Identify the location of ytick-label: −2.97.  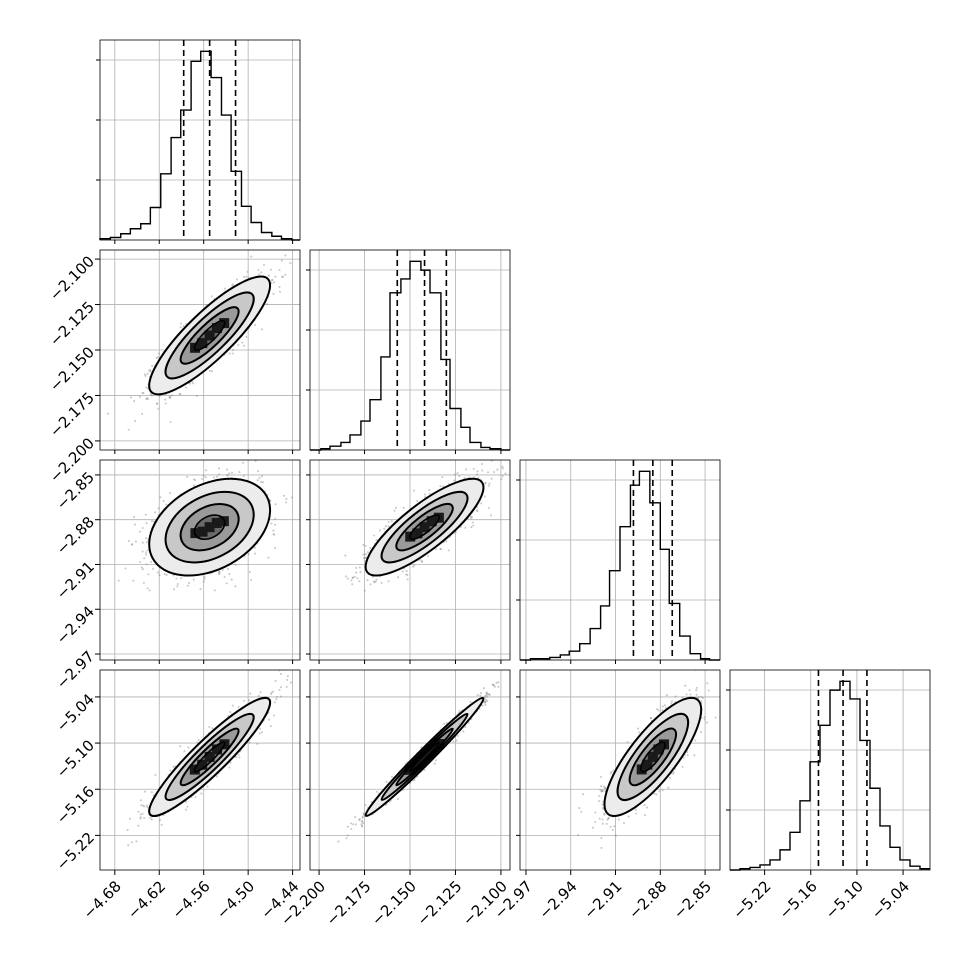
(75, 669).